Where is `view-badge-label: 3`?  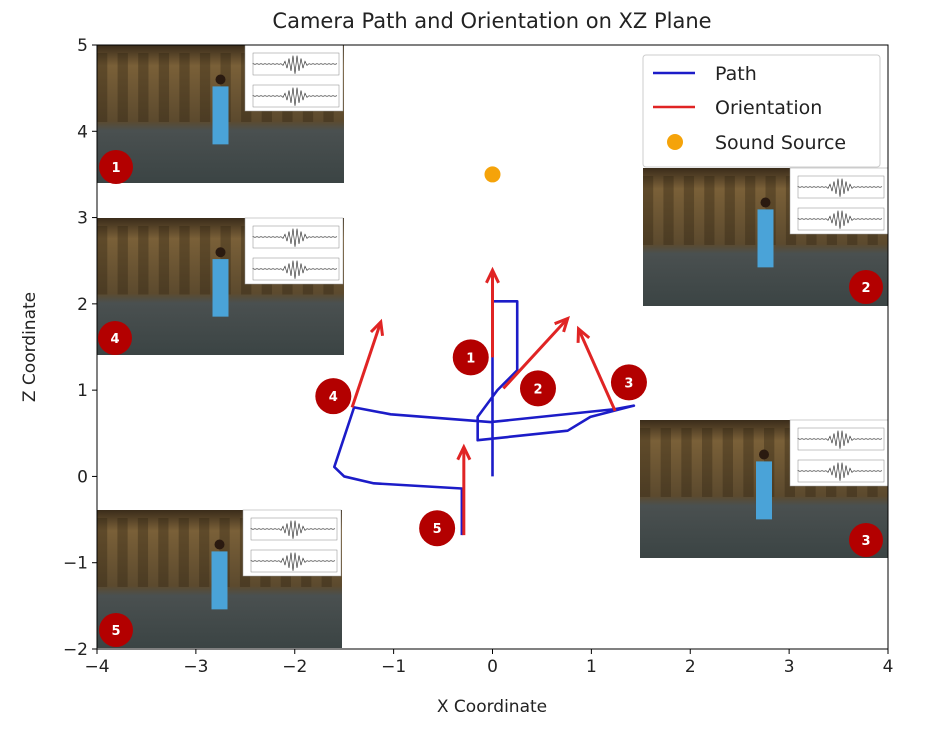 view-badge-label: 3 is located at coordinates (865, 541).